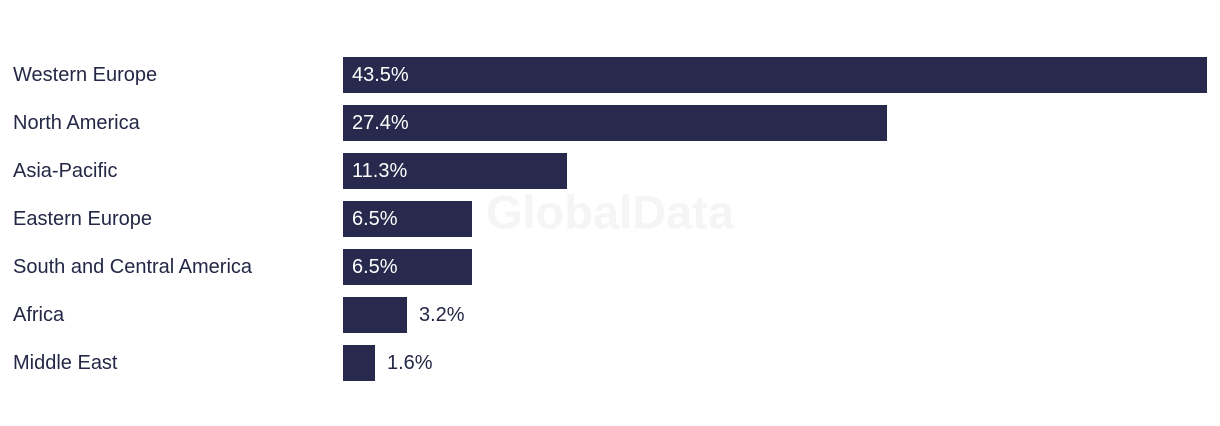  I want to click on bar-area: 3.2%, so click(781, 315).